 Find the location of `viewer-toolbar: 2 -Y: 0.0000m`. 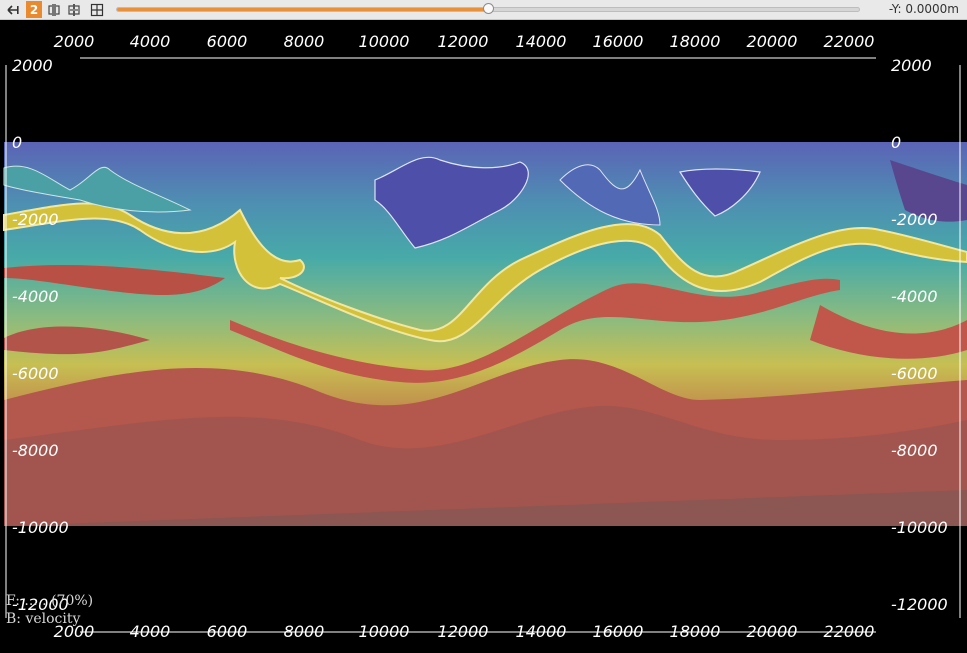

viewer-toolbar: 2 -Y: 0.0000m is located at coordinates (483, 10).